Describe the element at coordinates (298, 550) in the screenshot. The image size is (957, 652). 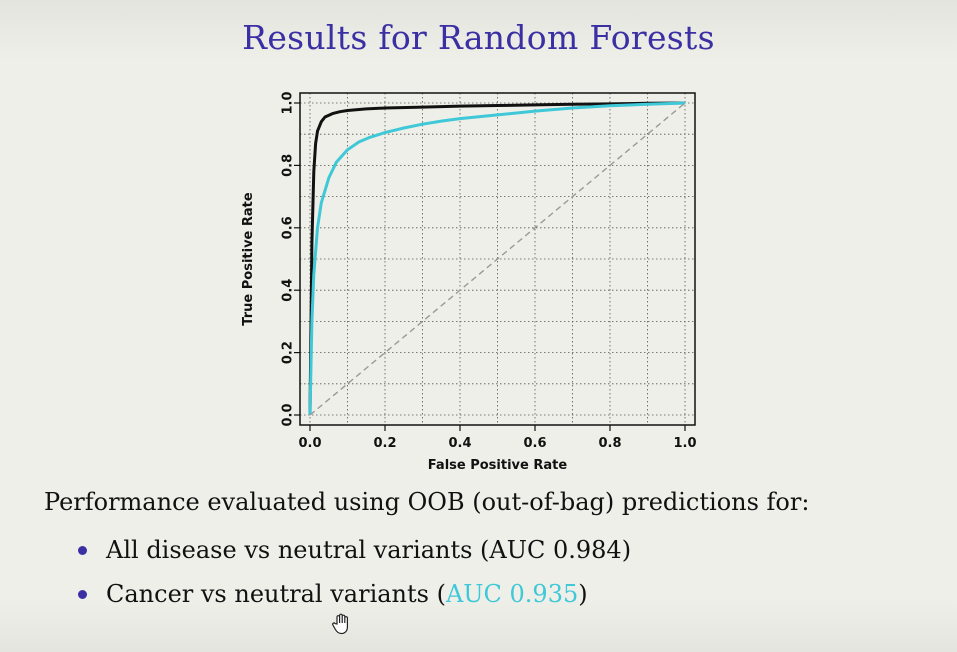
I see `bullet-text-prefix: All disease vs neutral variants (` at that location.